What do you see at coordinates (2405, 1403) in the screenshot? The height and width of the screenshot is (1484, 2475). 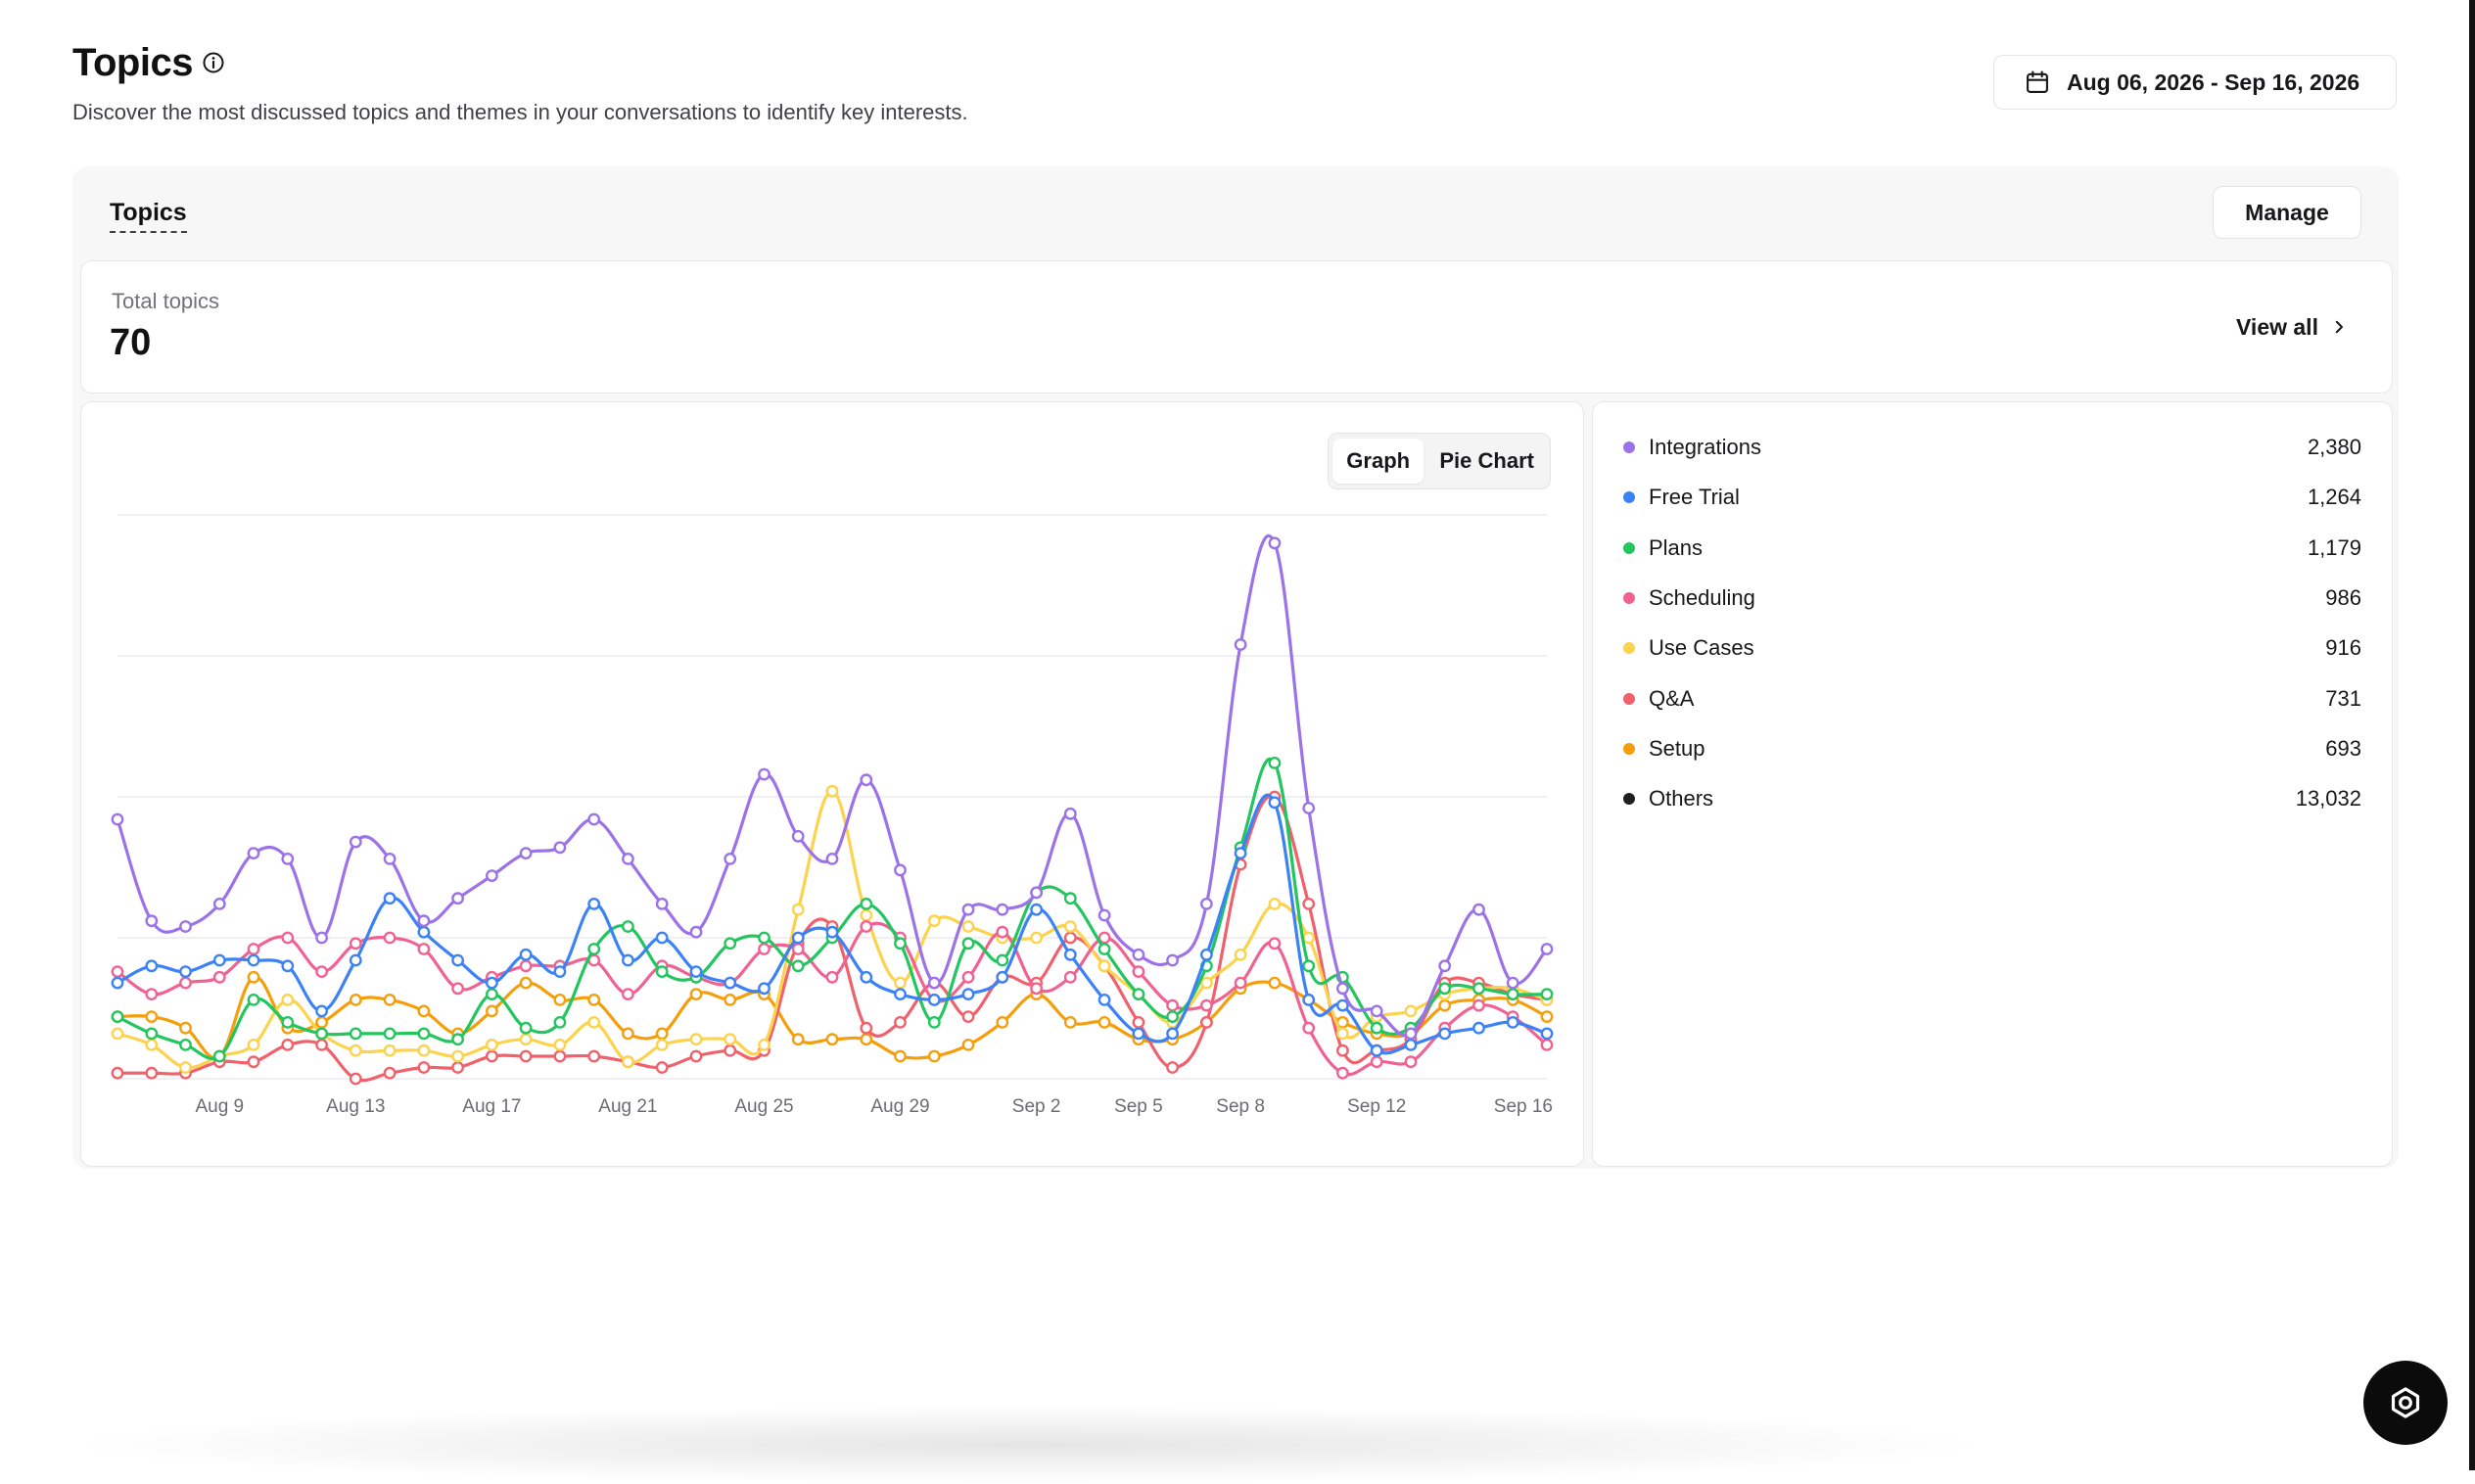 I see `chat-support-button` at bounding box center [2405, 1403].